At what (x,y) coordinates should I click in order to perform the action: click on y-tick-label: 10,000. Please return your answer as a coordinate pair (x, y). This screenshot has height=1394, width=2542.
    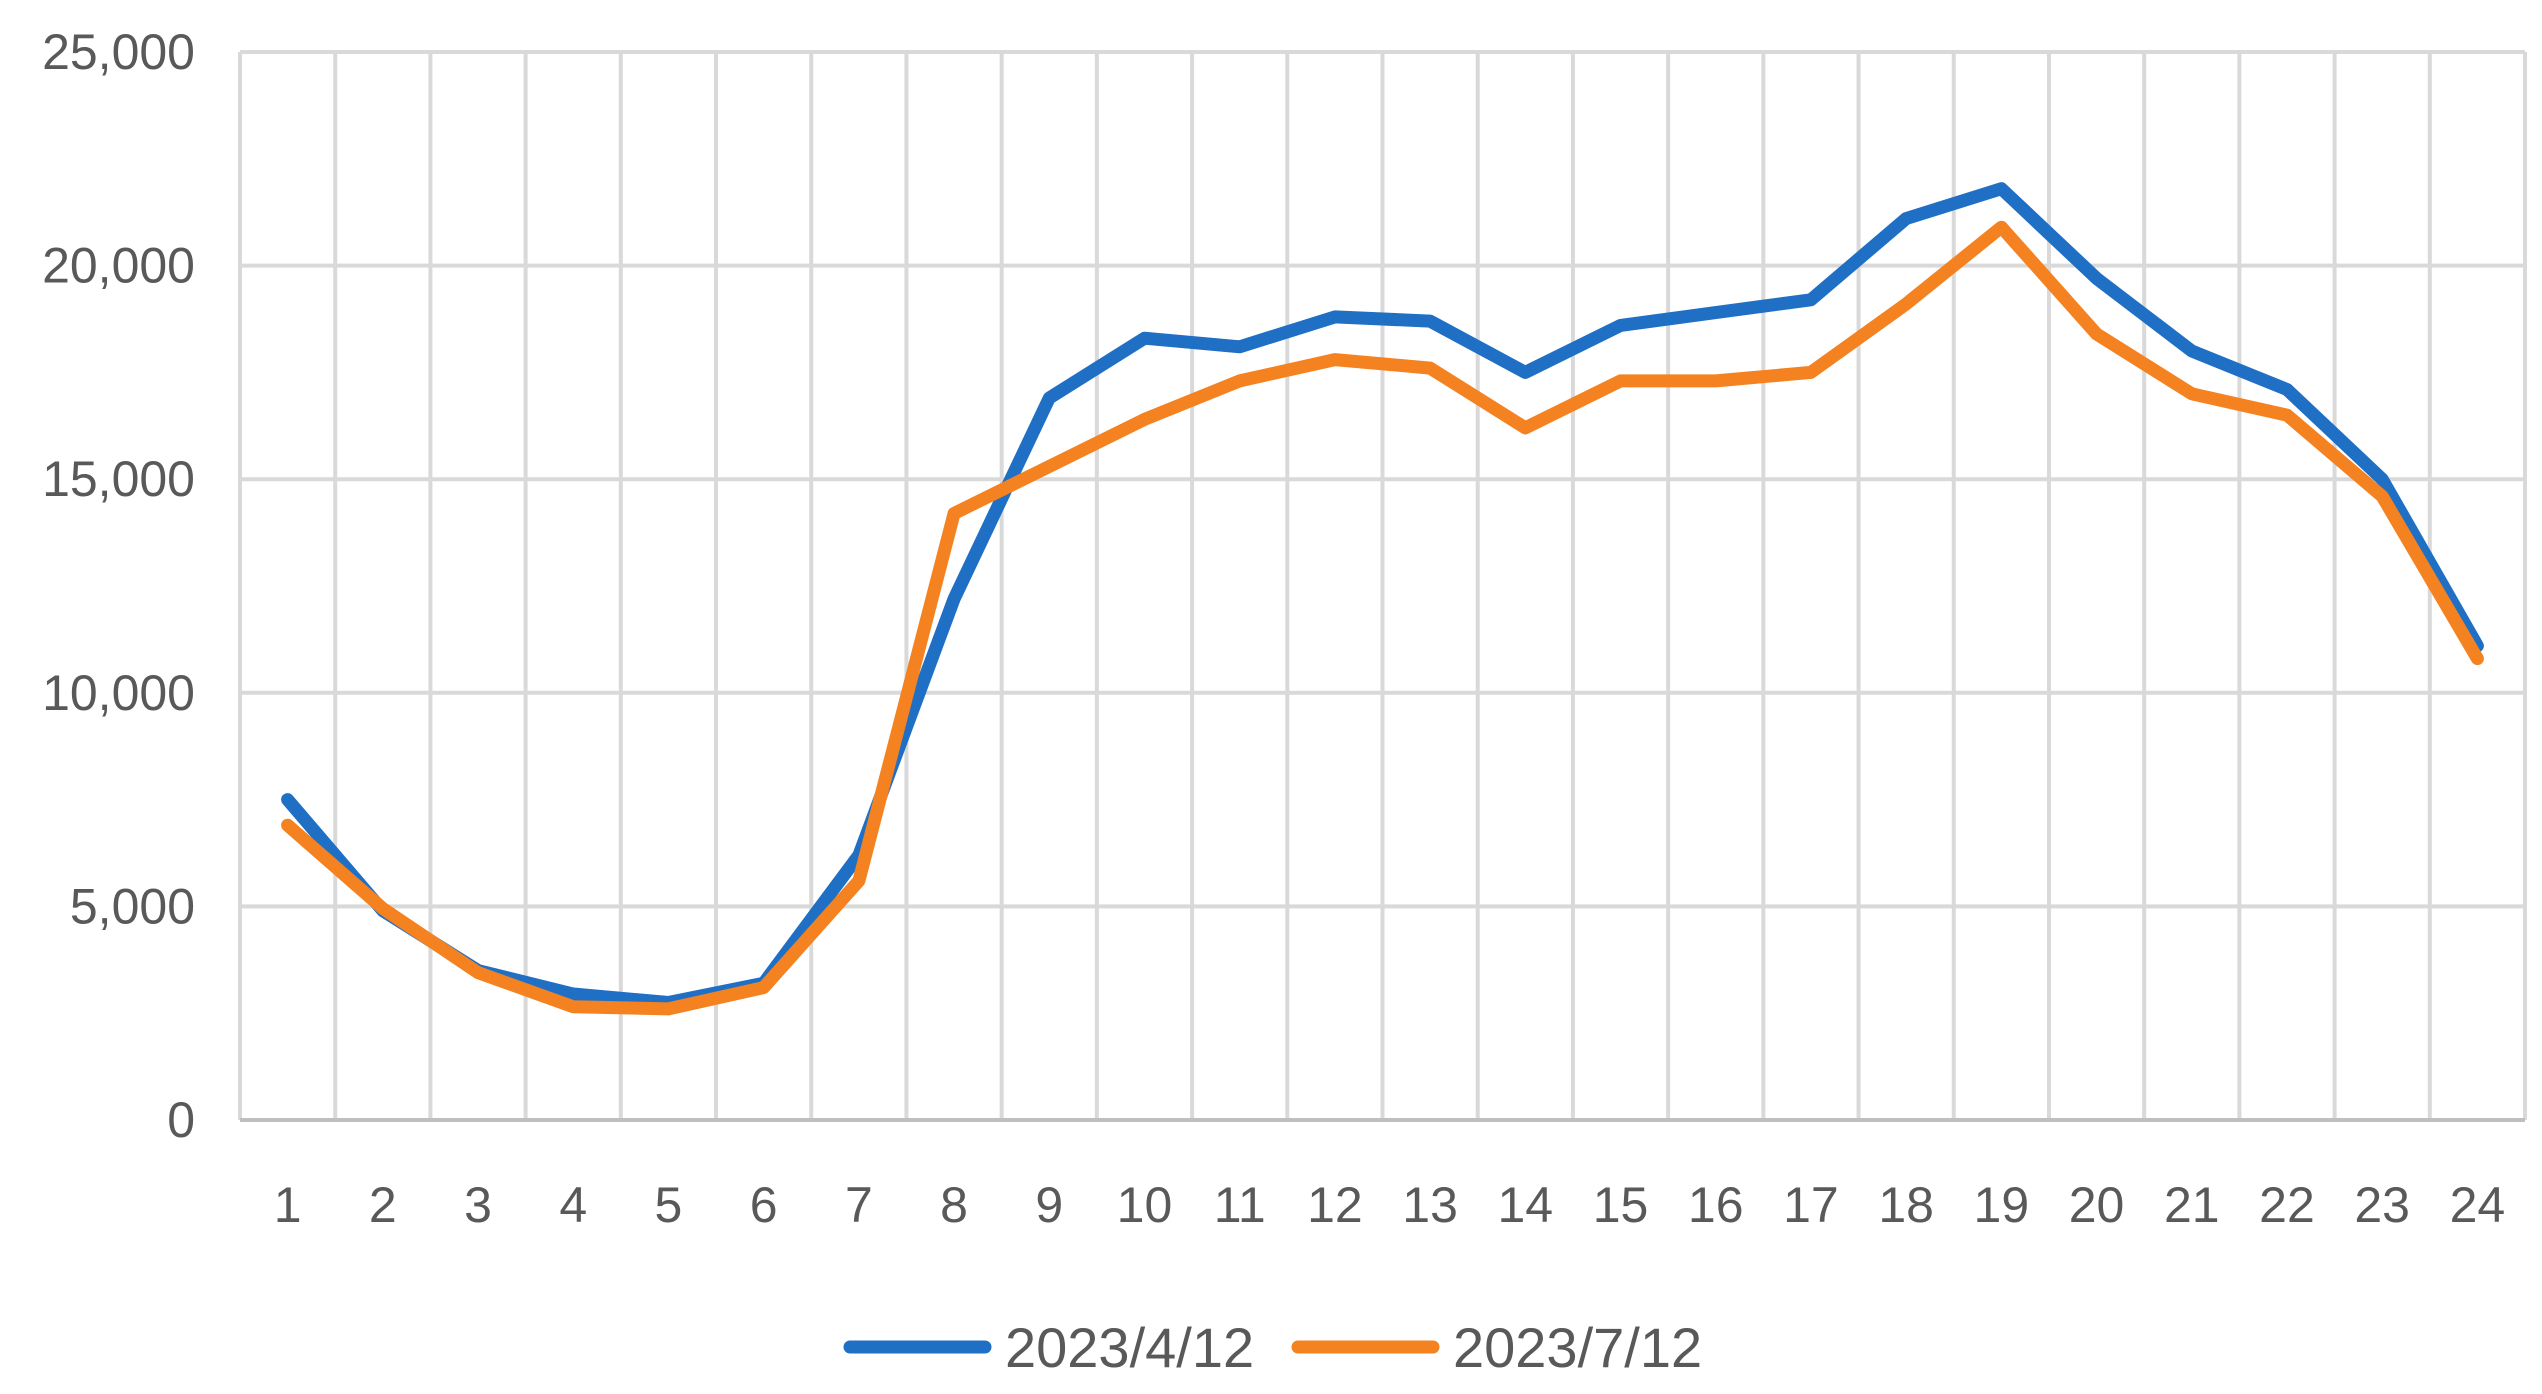
    Looking at the image, I should click on (118, 693).